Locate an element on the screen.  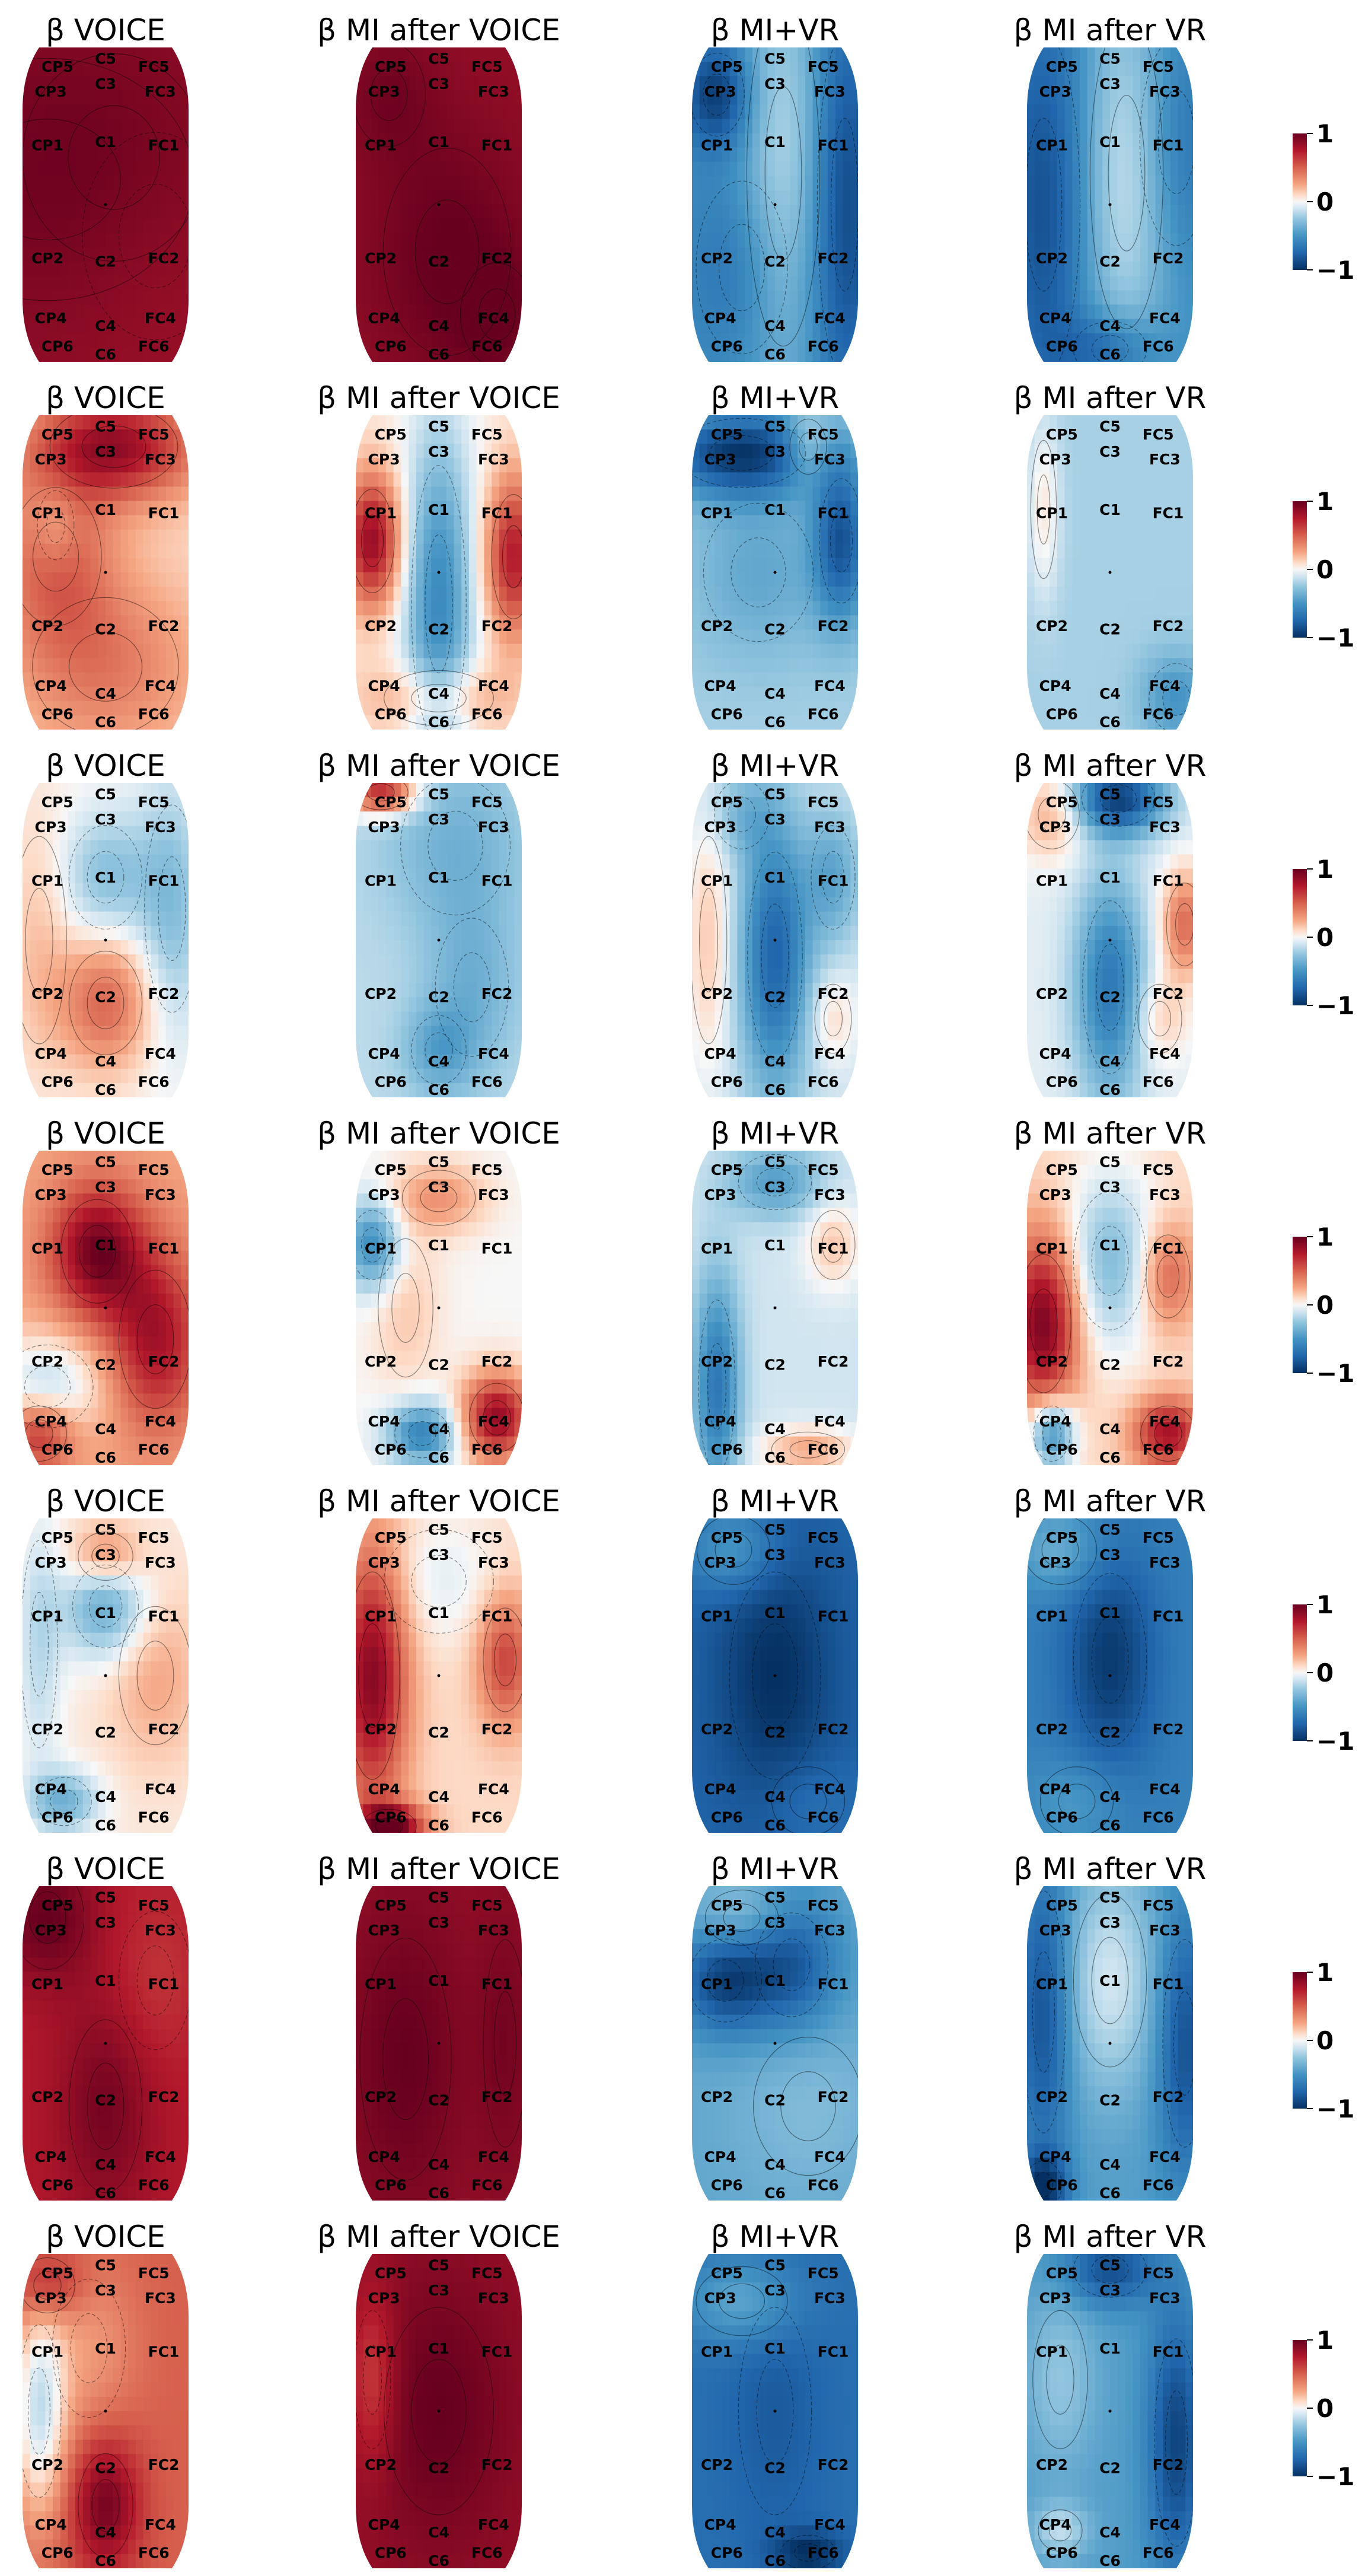
electrode-label: FC1 is located at coordinates (497, 145).